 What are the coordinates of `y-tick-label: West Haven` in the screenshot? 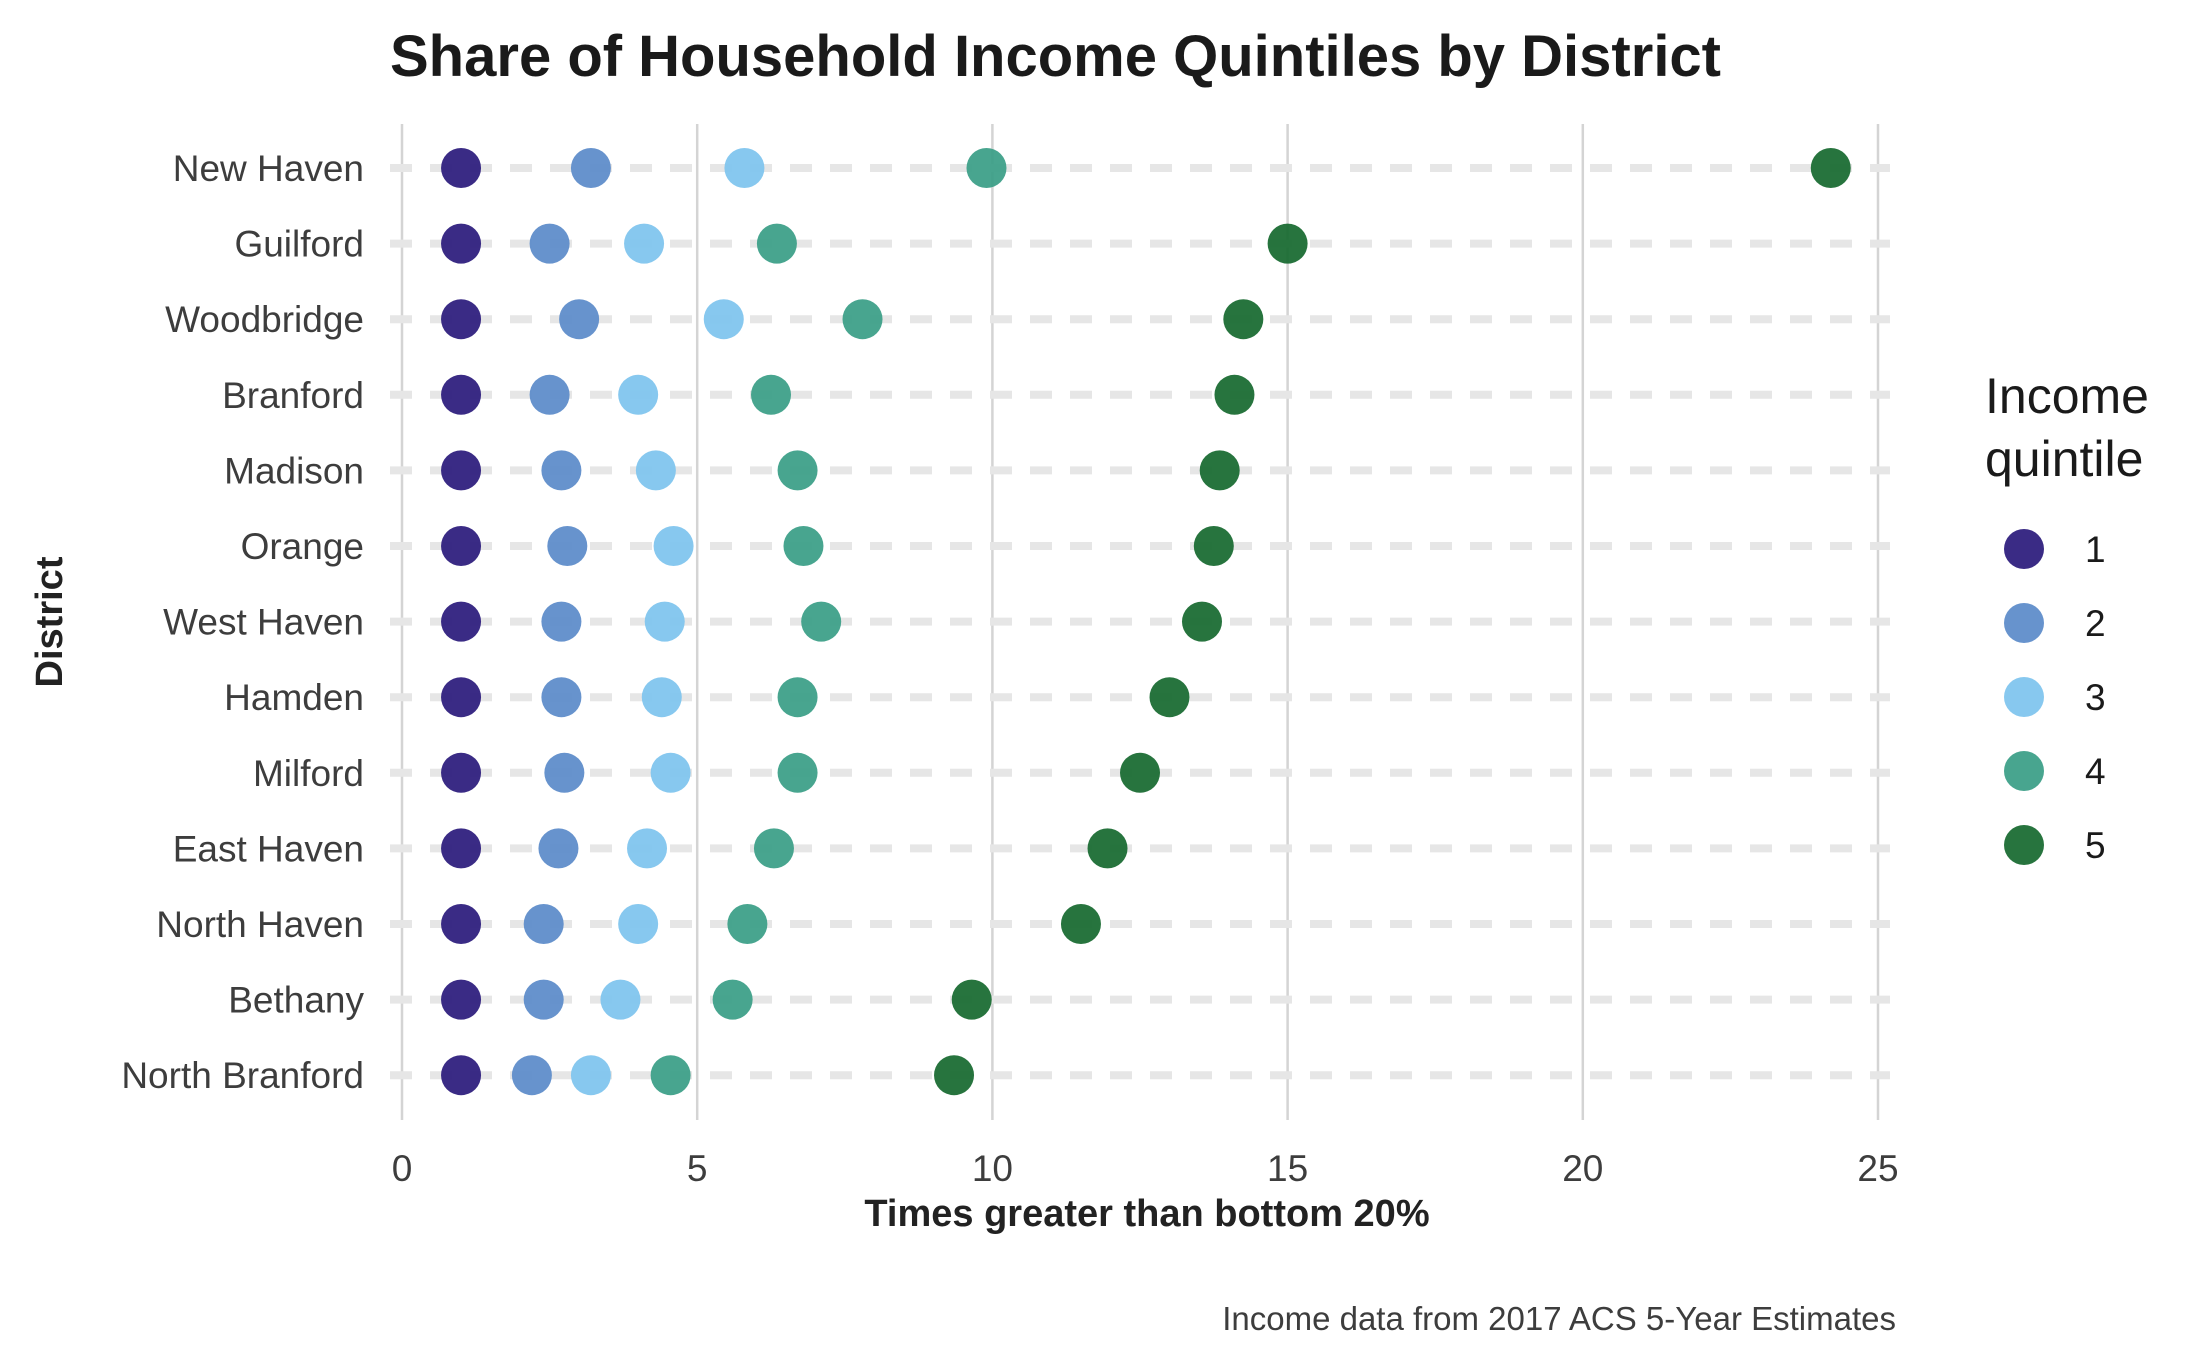 It's located at (263, 622).